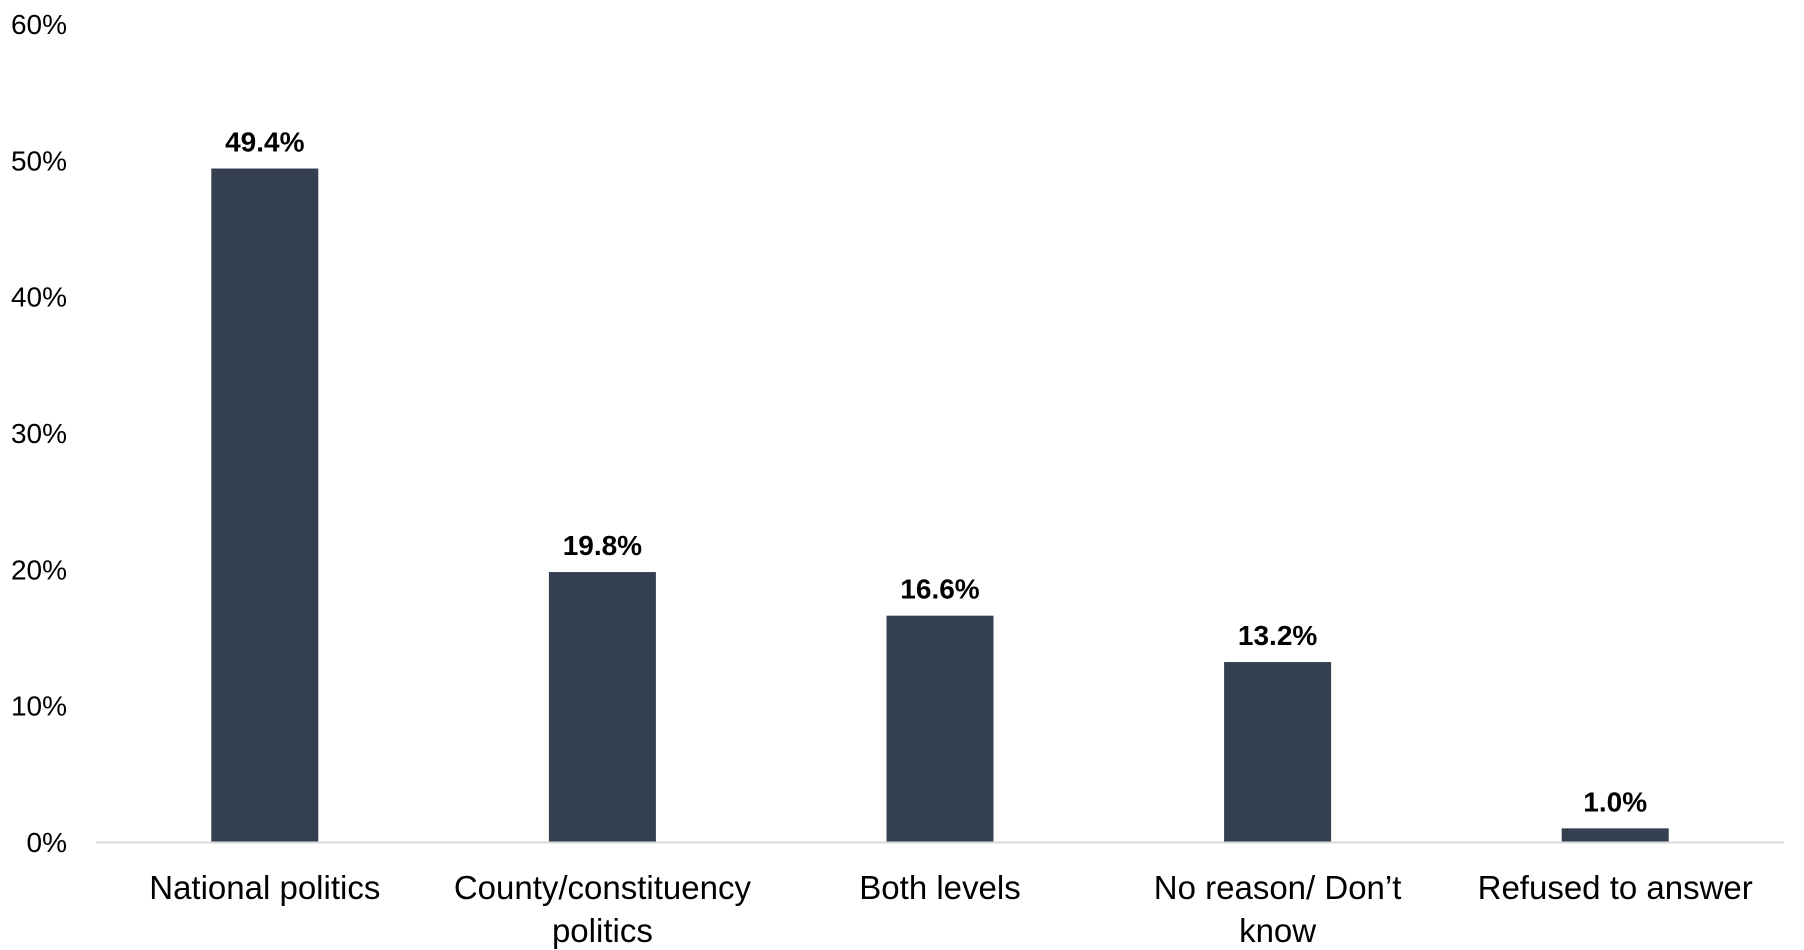 The image size is (1804, 950). I want to click on y-axis: 0% 10% 20% 30% 40% 50% 60%, so click(39, 433).